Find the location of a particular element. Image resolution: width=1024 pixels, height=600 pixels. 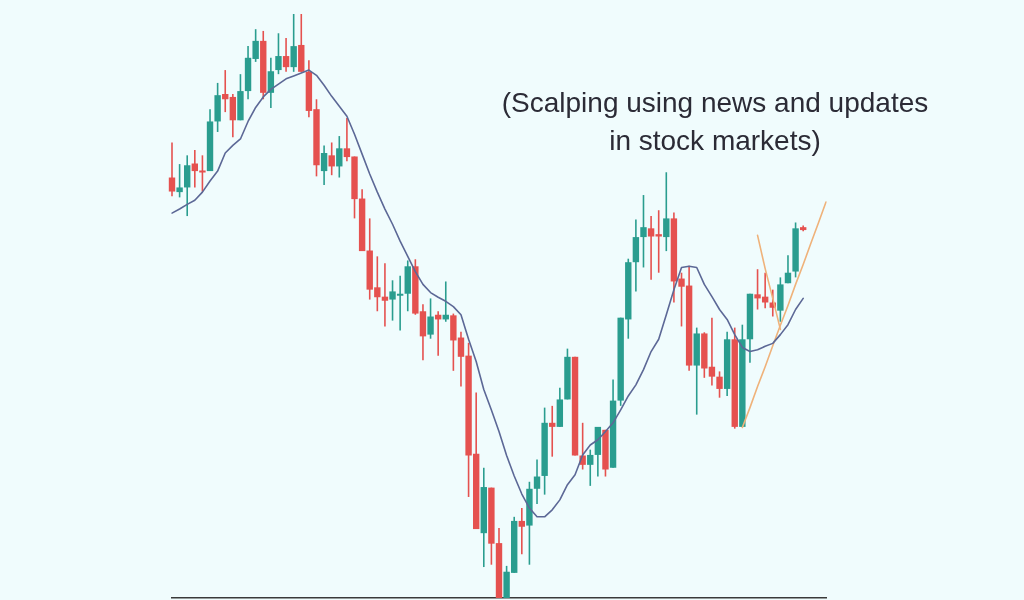

text: (Scalping using news and updates in stock markets) is located at coordinates (715, 122).